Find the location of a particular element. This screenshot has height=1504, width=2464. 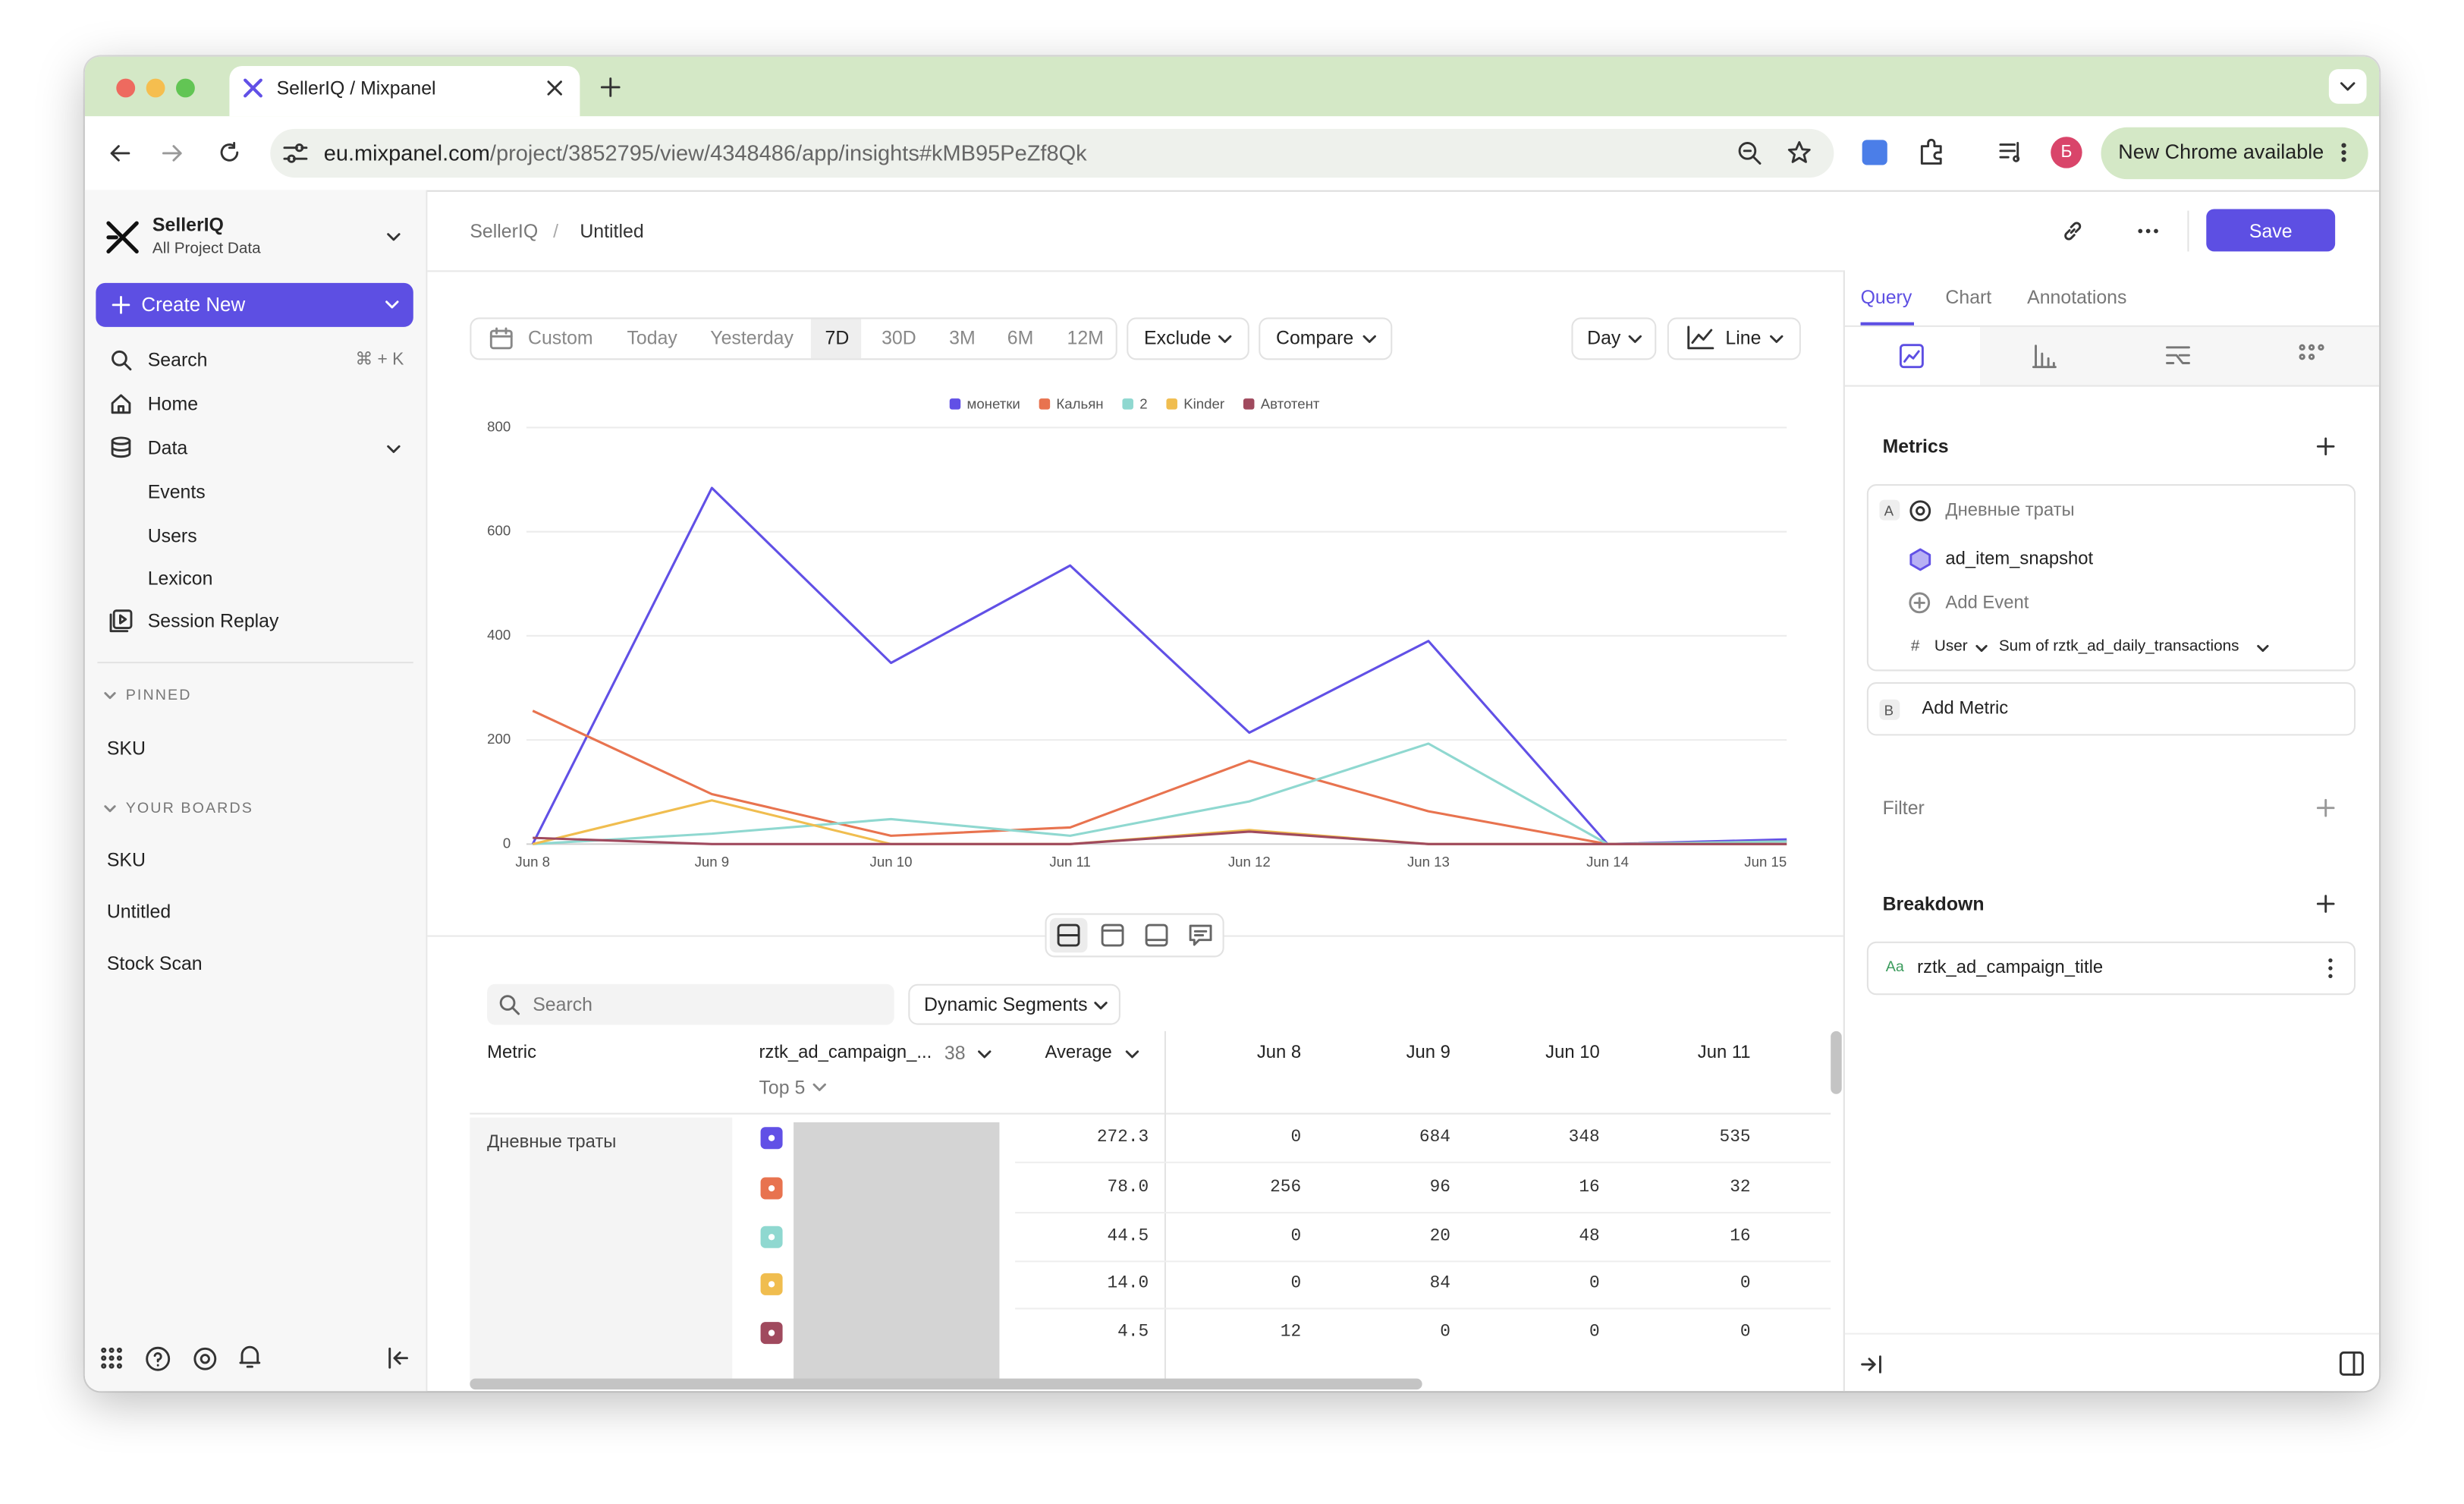

update-label: New Chrome available is located at coordinates (2221, 152).